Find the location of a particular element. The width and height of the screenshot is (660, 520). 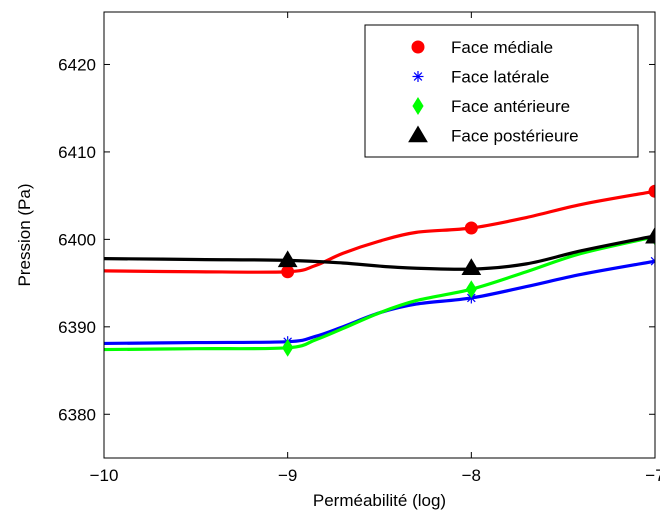

x-axis-title: Perméabilité (log) is located at coordinates (379, 500).